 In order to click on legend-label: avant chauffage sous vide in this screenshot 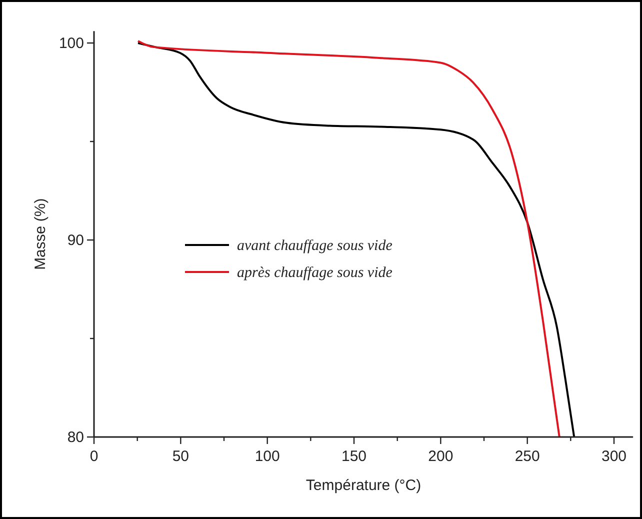, I will do `click(315, 246)`.